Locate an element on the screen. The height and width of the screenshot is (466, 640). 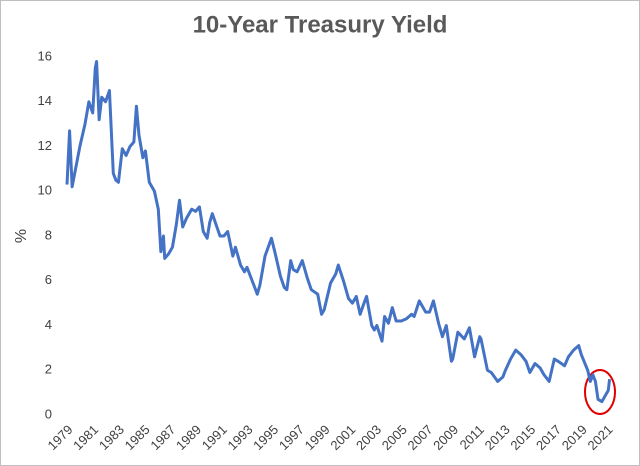
highlight-circle is located at coordinates (600, 392).